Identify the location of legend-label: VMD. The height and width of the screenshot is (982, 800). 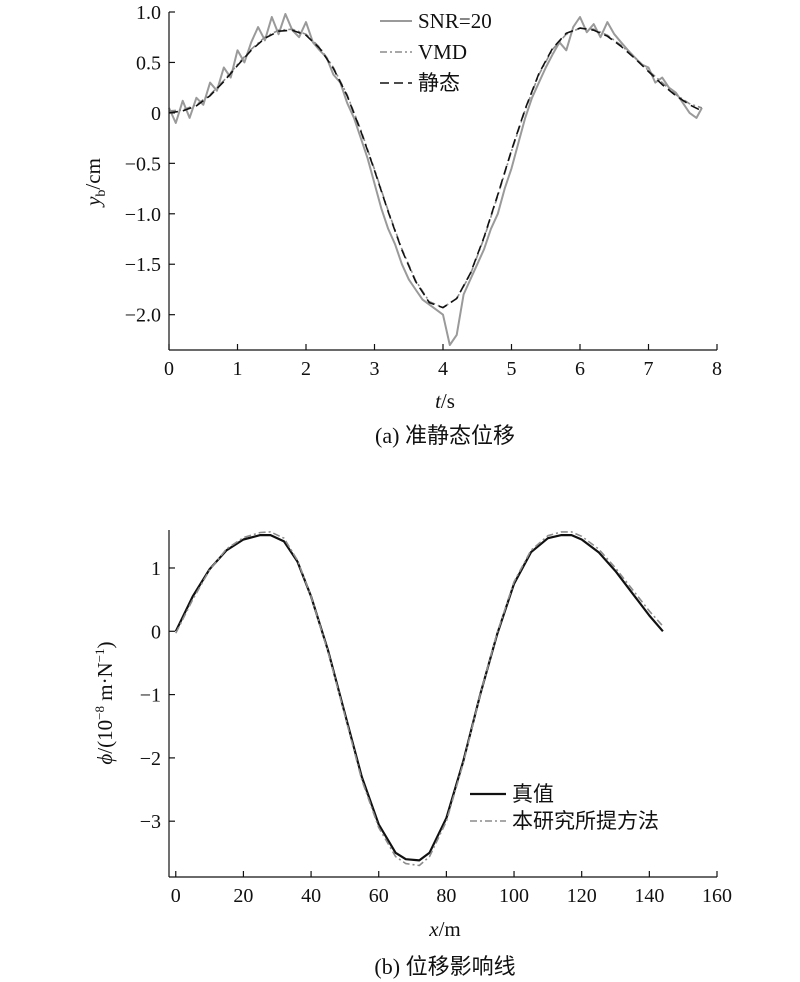
(442, 52).